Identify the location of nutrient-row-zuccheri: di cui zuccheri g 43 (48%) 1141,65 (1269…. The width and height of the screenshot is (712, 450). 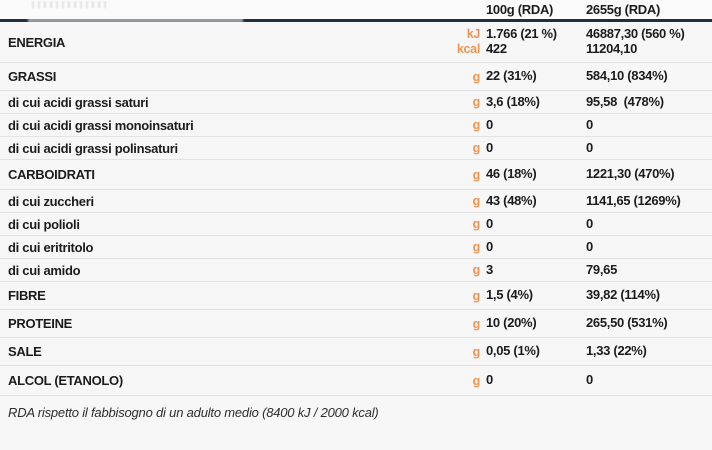
(356, 201).